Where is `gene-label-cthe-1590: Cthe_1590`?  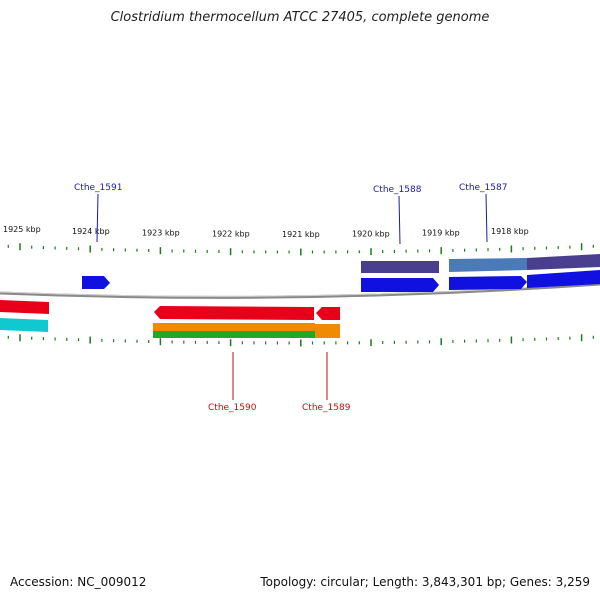 gene-label-cthe-1590: Cthe_1590 is located at coordinates (232, 408).